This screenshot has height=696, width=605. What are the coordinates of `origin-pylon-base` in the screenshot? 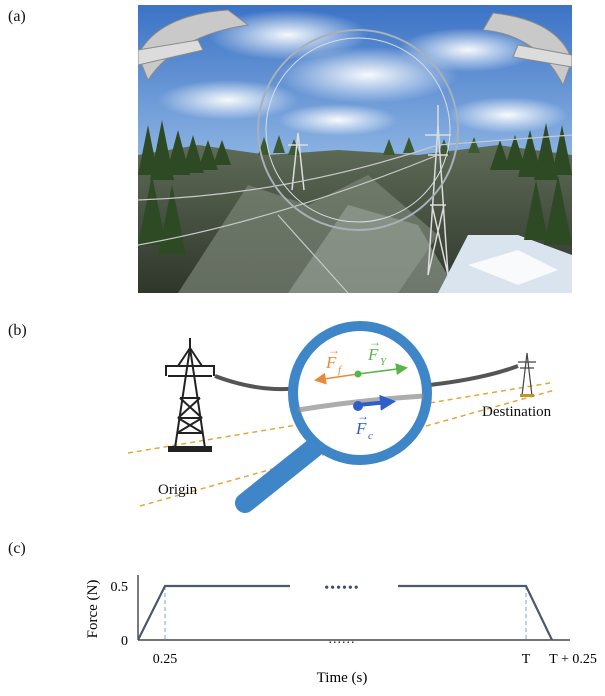 It's located at (190, 449).